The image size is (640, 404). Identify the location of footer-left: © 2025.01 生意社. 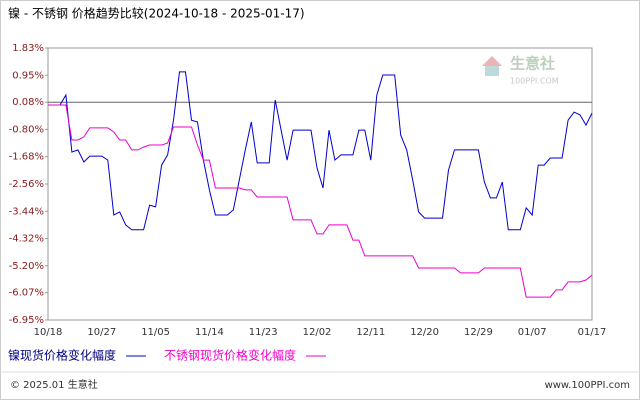
(54, 384).